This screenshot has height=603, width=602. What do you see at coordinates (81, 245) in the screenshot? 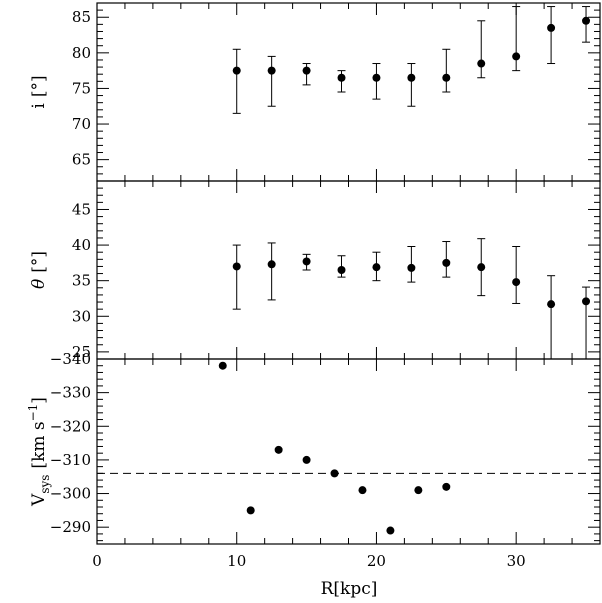
I see `y-tick-label: 40` at bounding box center [81, 245].